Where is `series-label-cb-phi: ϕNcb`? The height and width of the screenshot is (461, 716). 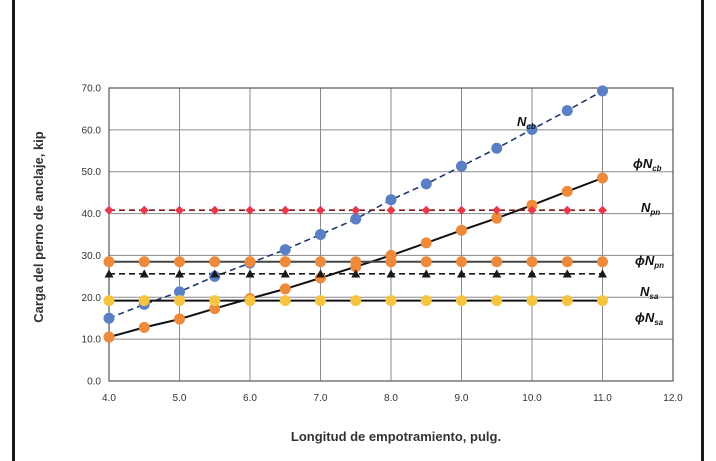
series-label-cb-phi: ϕNcb is located at coordinates (647, 164).